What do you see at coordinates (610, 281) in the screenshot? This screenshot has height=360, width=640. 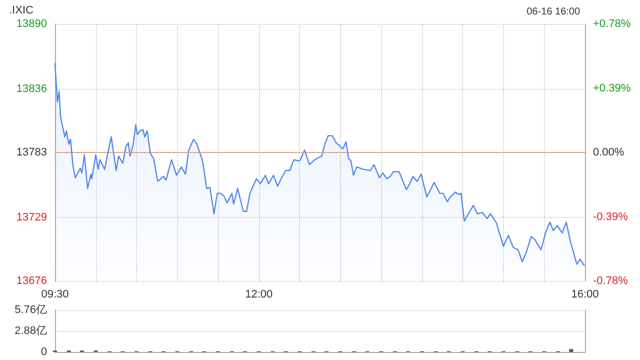 I see `y2-tick-label: -0.78%` at bounding box center [610, 281].